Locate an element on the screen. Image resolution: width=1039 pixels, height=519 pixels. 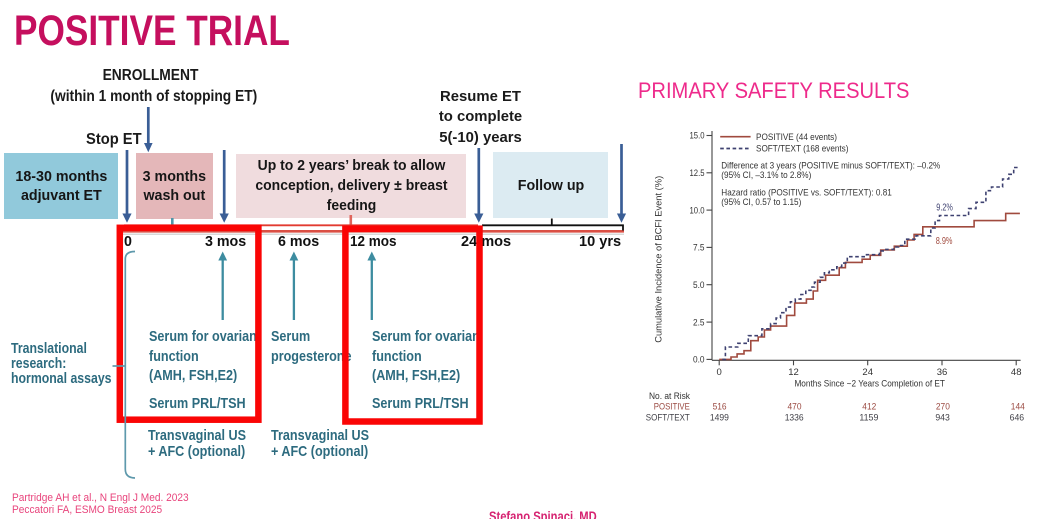
svg-text: 36 is located at coordinates (942, 372).